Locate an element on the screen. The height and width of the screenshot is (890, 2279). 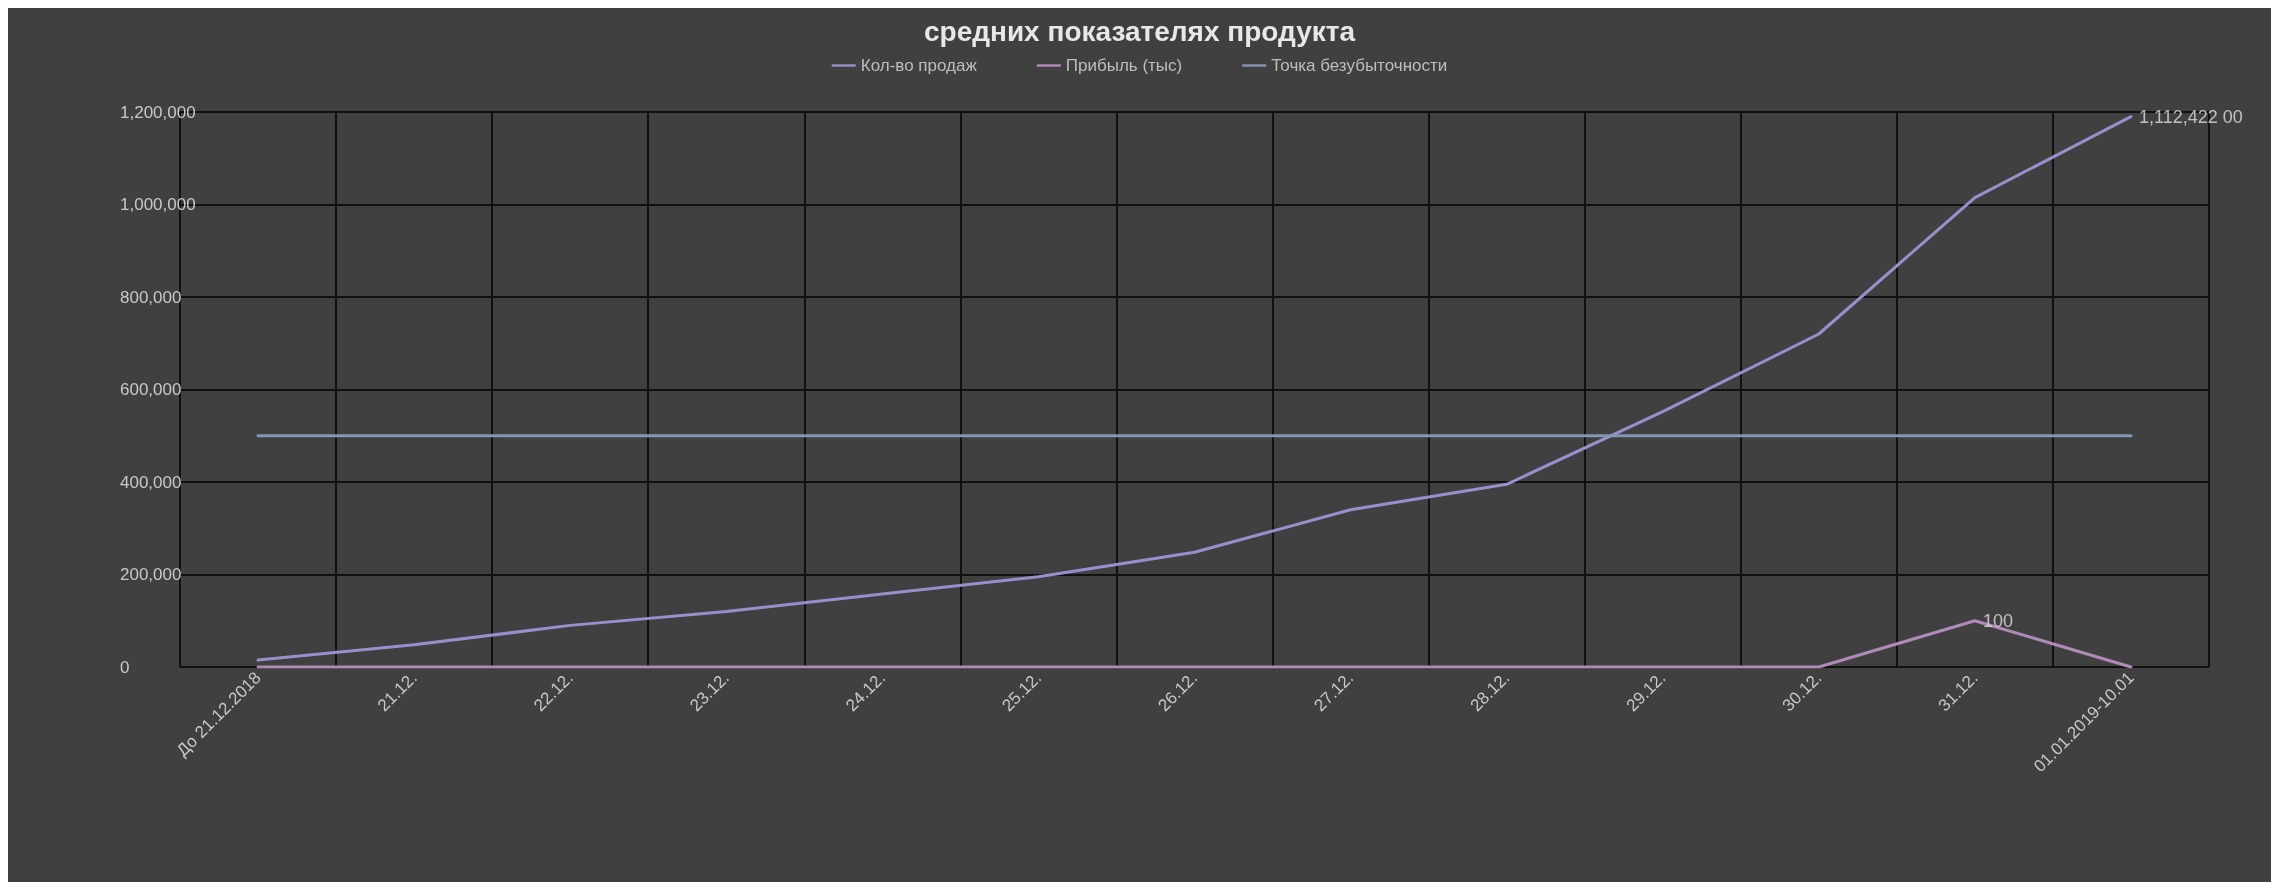
chart-title: средних показателях продукта is located at coordinates (1139, 31).